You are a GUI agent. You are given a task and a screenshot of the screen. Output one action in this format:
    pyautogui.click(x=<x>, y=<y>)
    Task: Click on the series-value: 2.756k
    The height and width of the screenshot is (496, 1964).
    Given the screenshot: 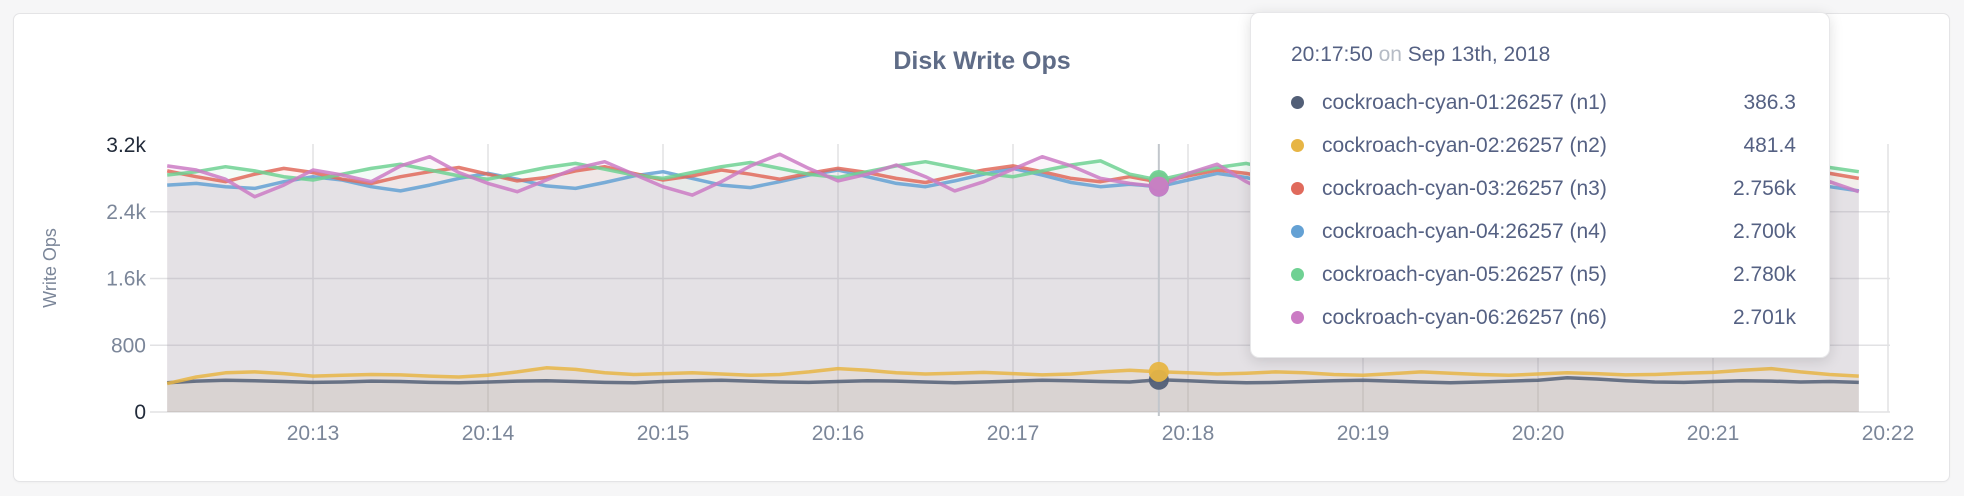 What is the action you would take?
    pyautogui.click(x=1764, y=188)
    